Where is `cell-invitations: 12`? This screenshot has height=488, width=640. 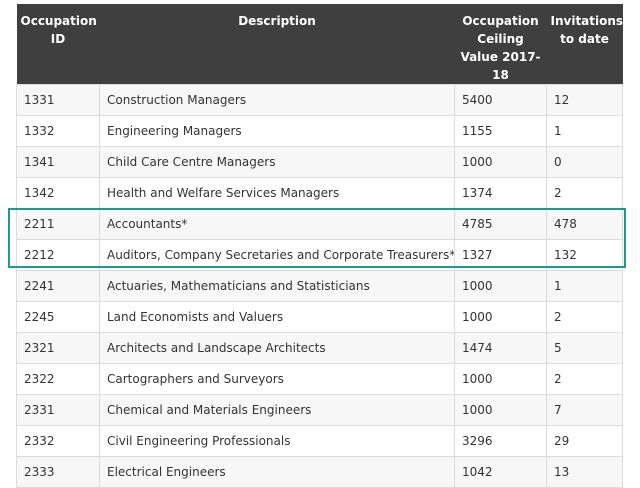 cell-invitations: 12 is located at coordinates (584, 100).